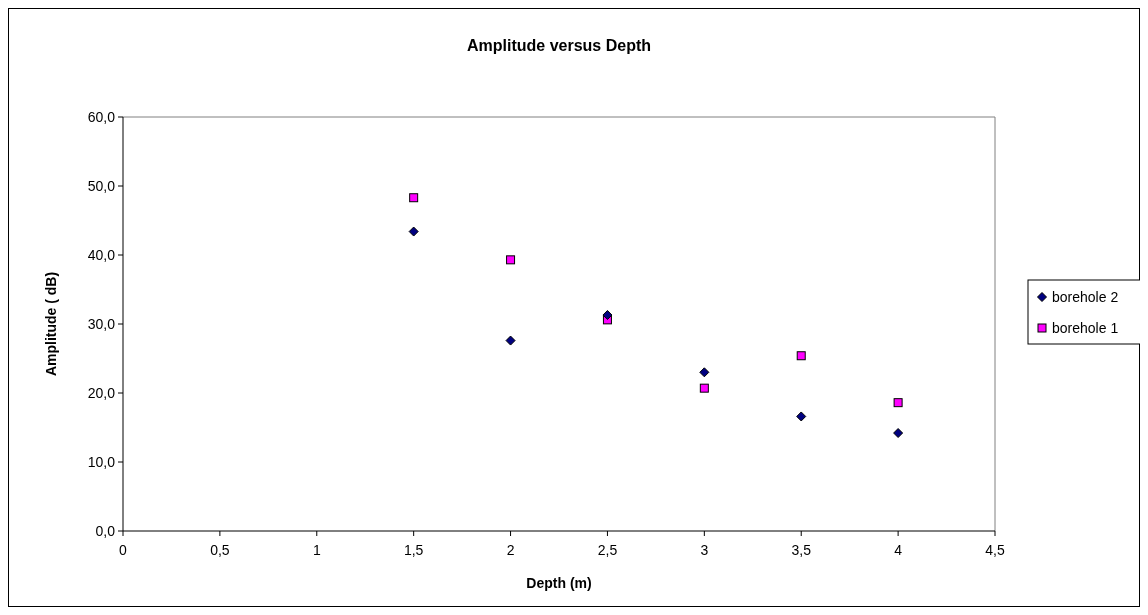  What do you see at coordinates (101, 461) in the screenshot?
I see `y-tick-label: 10,0` at bounding box center [101, 461].